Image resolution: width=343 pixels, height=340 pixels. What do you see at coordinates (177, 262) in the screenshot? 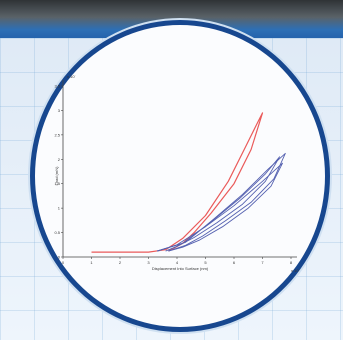
I see `x-tick-label: 4` at bounding box center [177, 262].